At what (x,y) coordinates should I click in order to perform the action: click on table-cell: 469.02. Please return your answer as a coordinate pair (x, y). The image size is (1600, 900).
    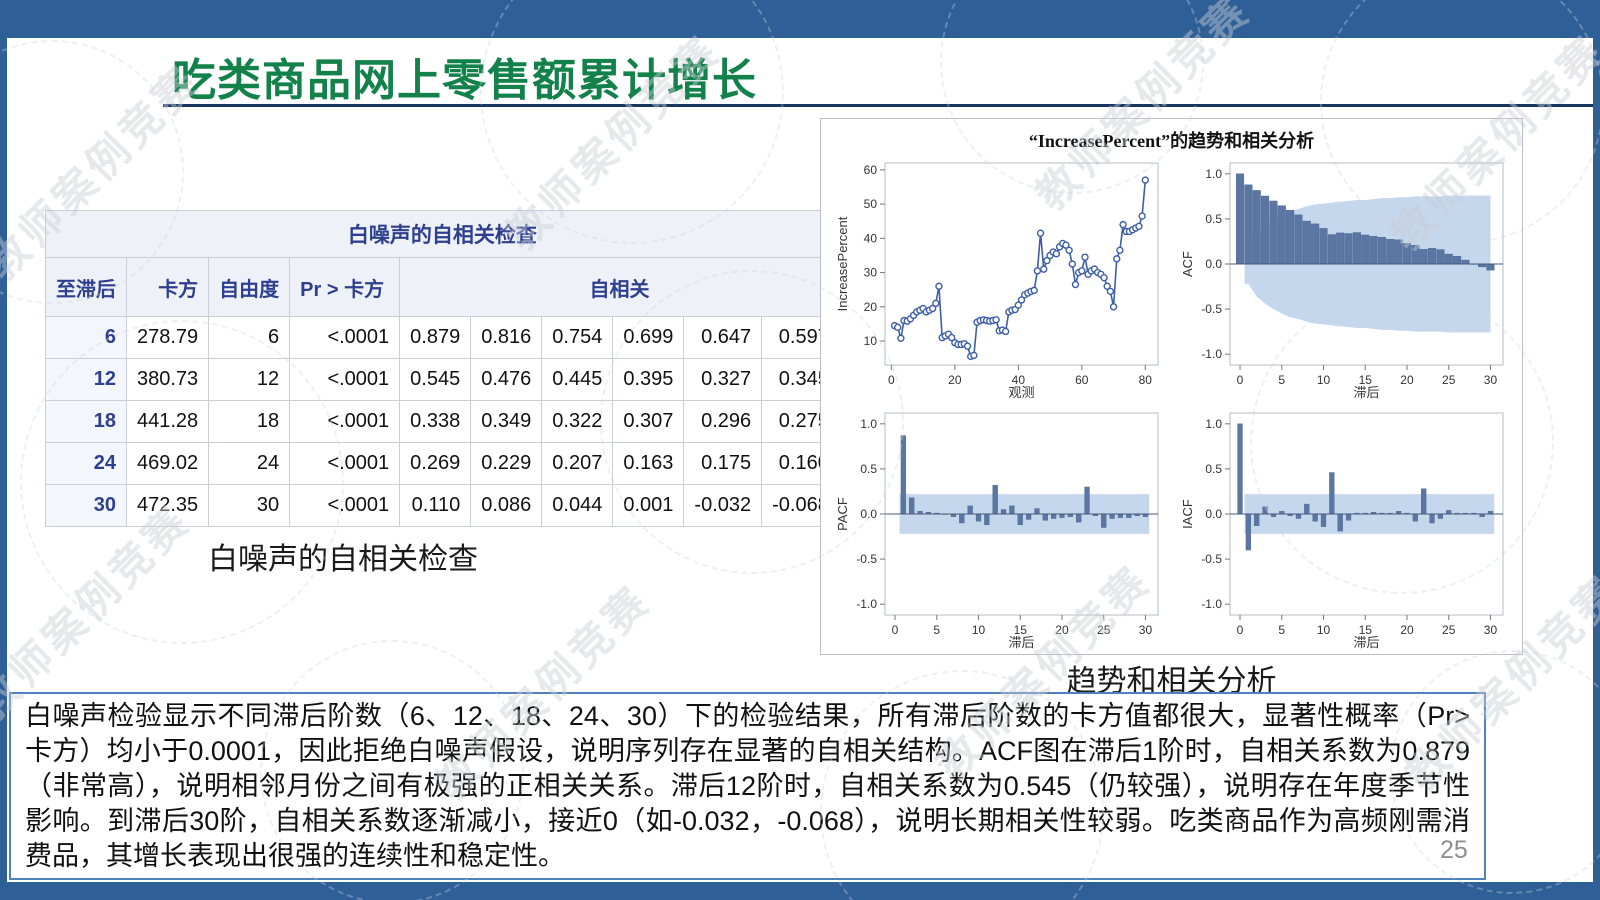
    Looking at the image, I should click on (167, 463).